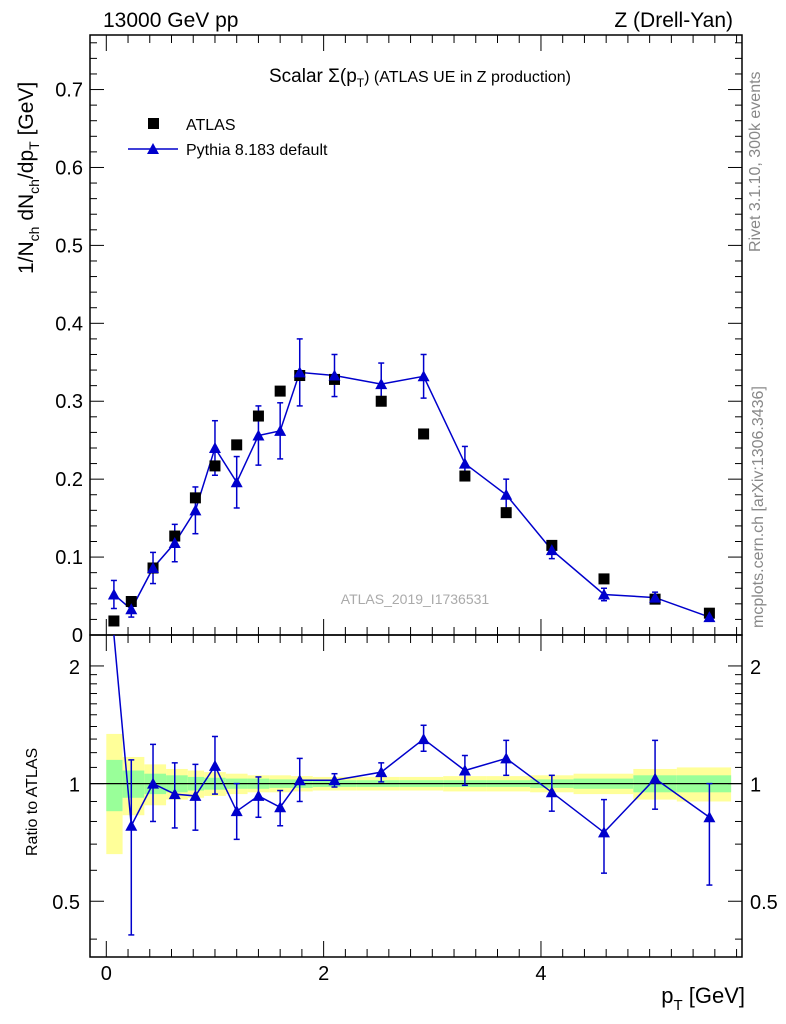  What do you see at coordinates (323, 974) in the screenshot?
I see `x-tick-label: 2` at bounding box center [323, 974].